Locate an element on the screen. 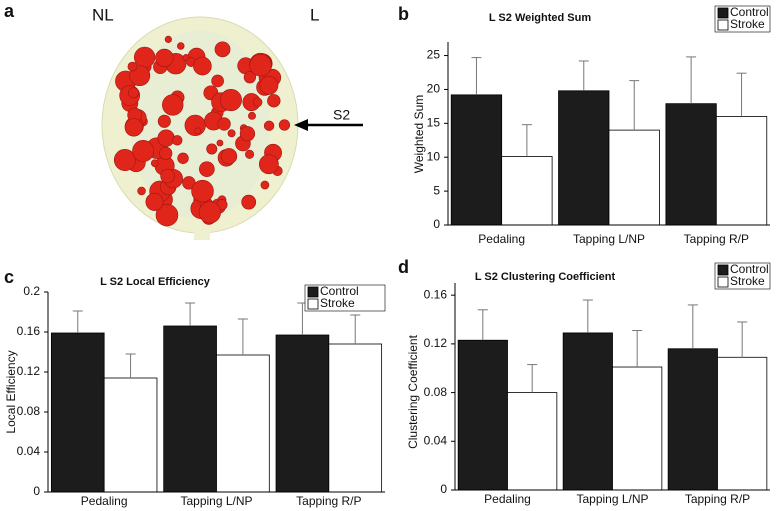 This screenshot has height=511, width=777. sphere-group is located at coordinates (202, 131).